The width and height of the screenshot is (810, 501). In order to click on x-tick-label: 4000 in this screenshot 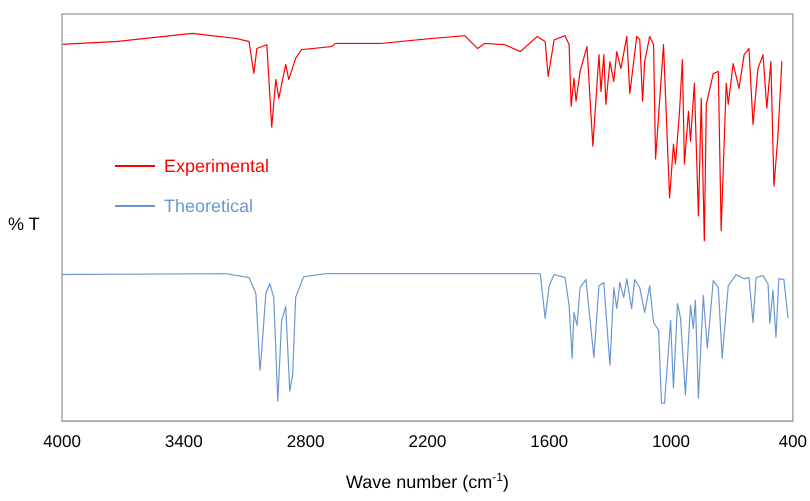, I will do `click(62, 441)`.